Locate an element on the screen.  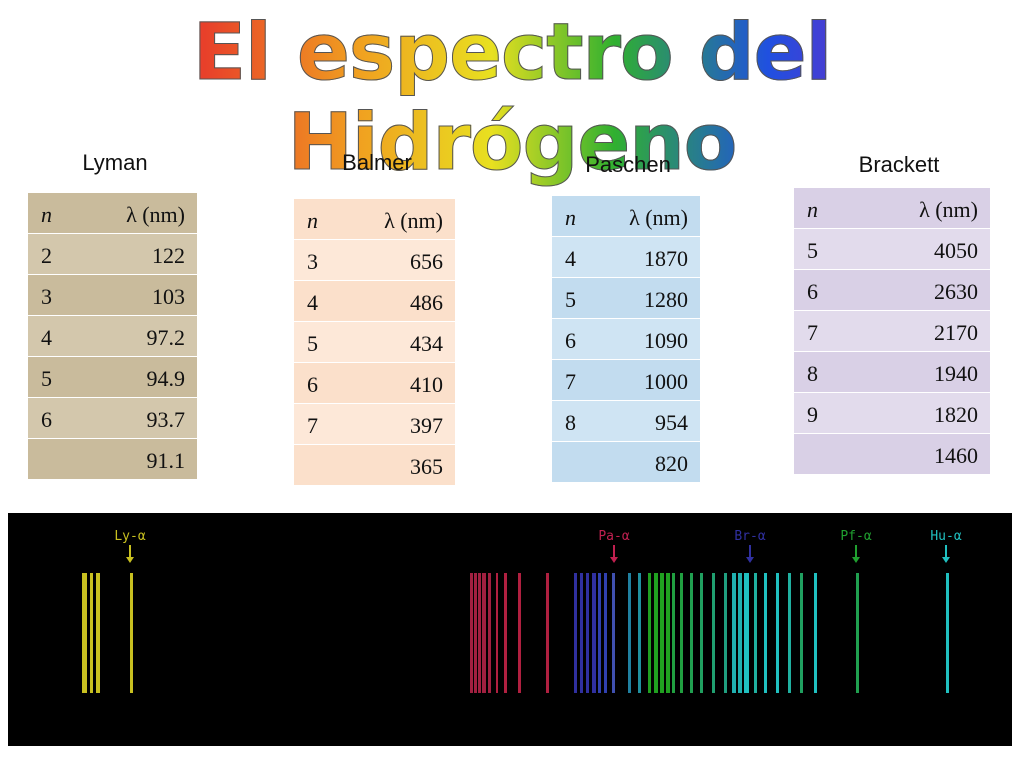
cell: 820 is located at coordinates (671, 463).